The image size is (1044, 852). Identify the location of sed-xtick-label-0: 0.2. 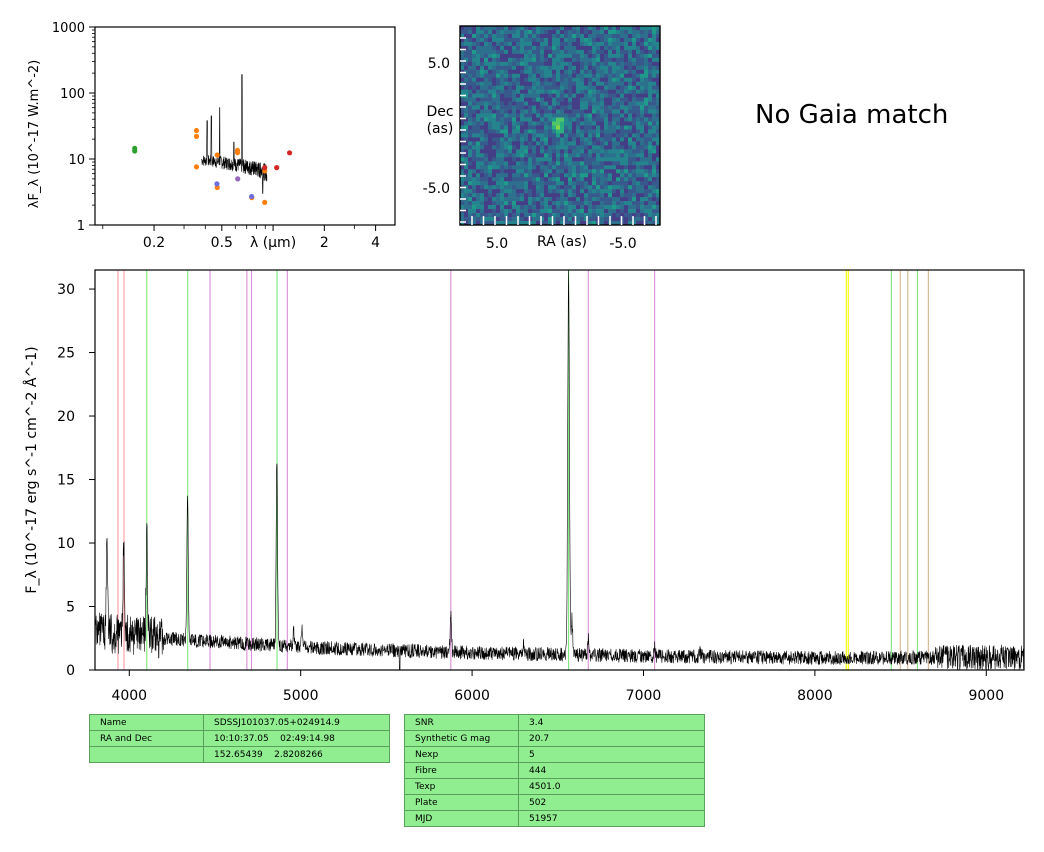
(154, 243).